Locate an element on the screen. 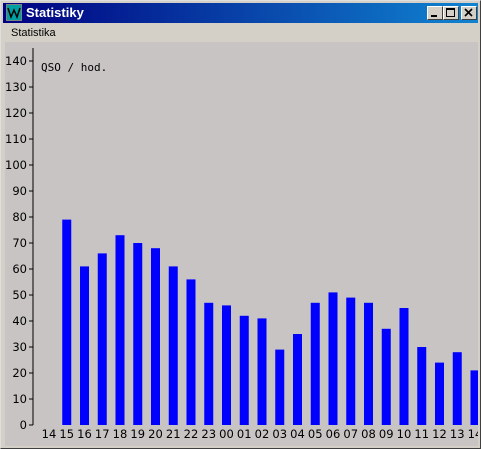 Image resolution: width=481 pixels, height=449 pixels. x-tick-label: 02 is located at coordinates (262, 434).